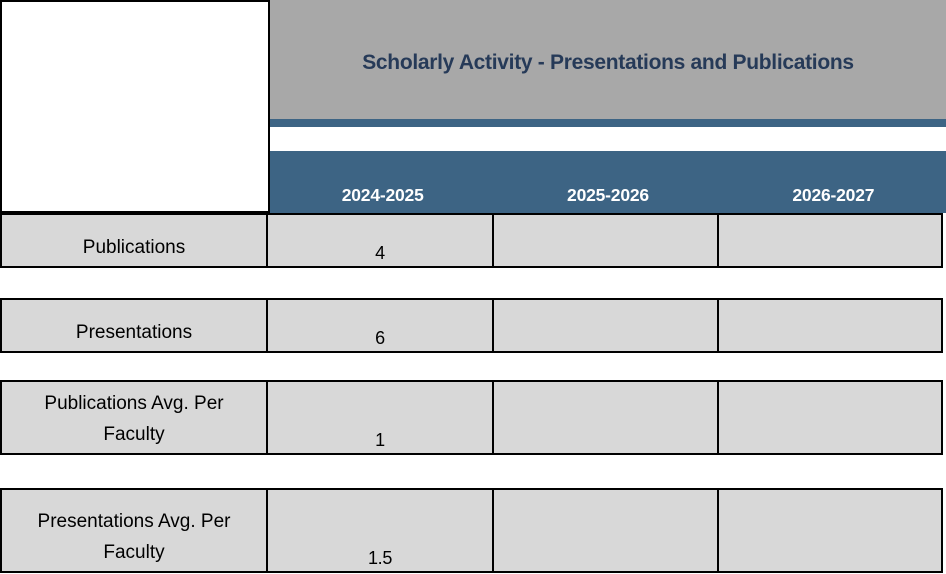 Image resolution: width=946 pixels, height=574 pixels. What do you see at coordinates (608, 182) in the screenshot?
I see `year-header-row: 2024-2025 2025-2026 2026-2027` at bounding box center [608, 182].